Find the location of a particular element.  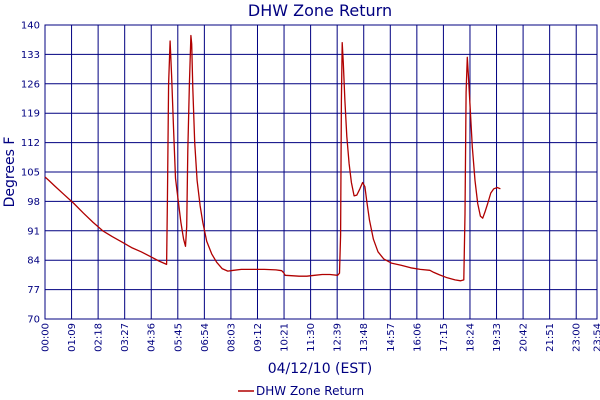

x-tick-label: 16:06 is located at coordinates (417, 337).